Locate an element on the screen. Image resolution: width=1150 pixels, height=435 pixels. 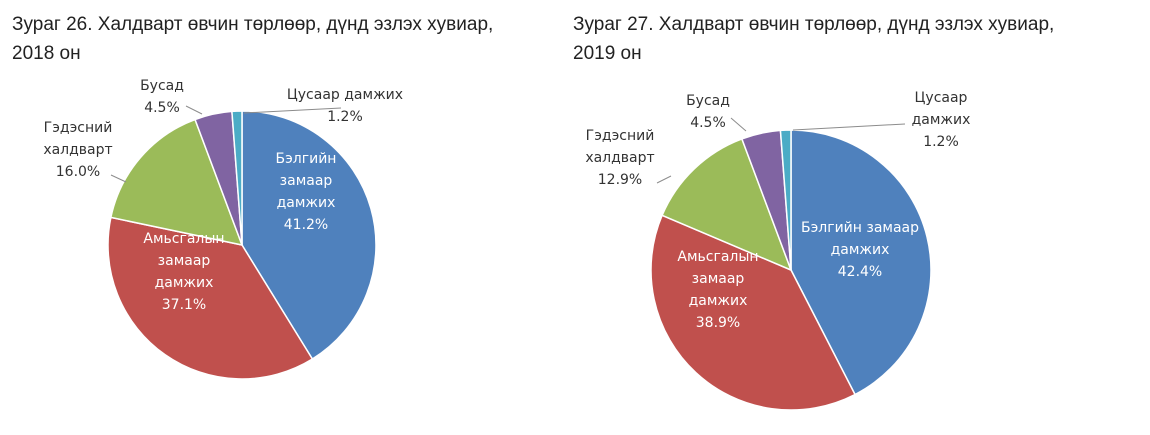
slice-value-label: 16.0% is located at coordinates (78, 172).